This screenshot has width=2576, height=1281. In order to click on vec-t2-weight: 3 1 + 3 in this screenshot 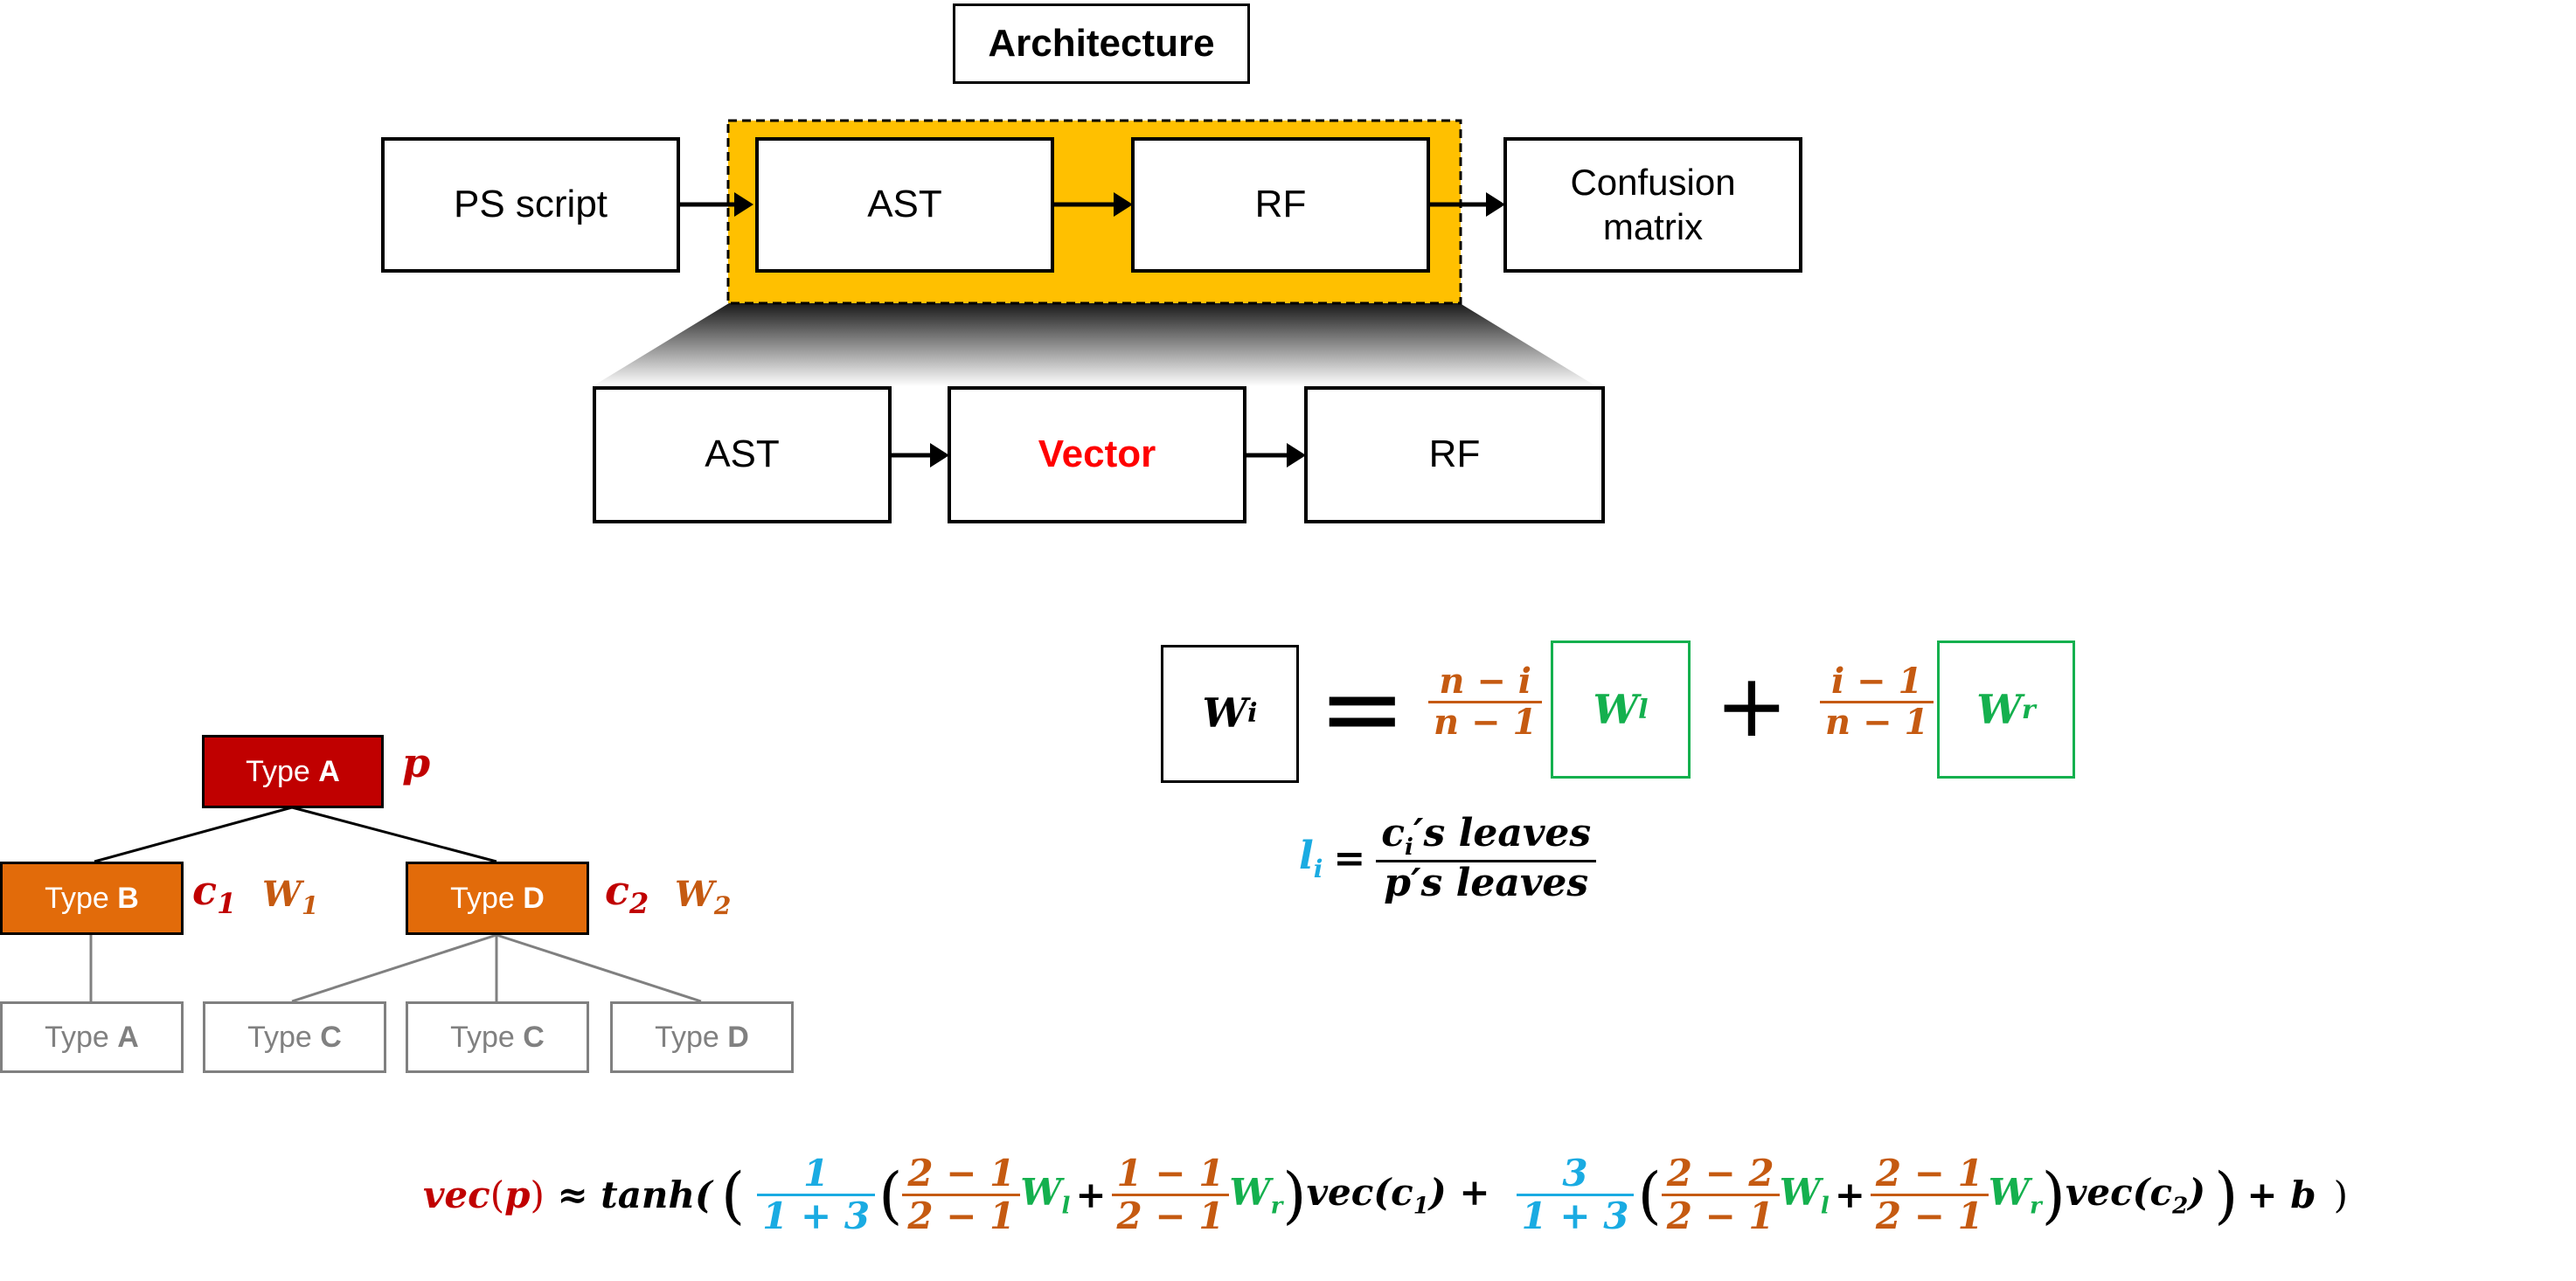, I will do `click(1575, 1195)`.